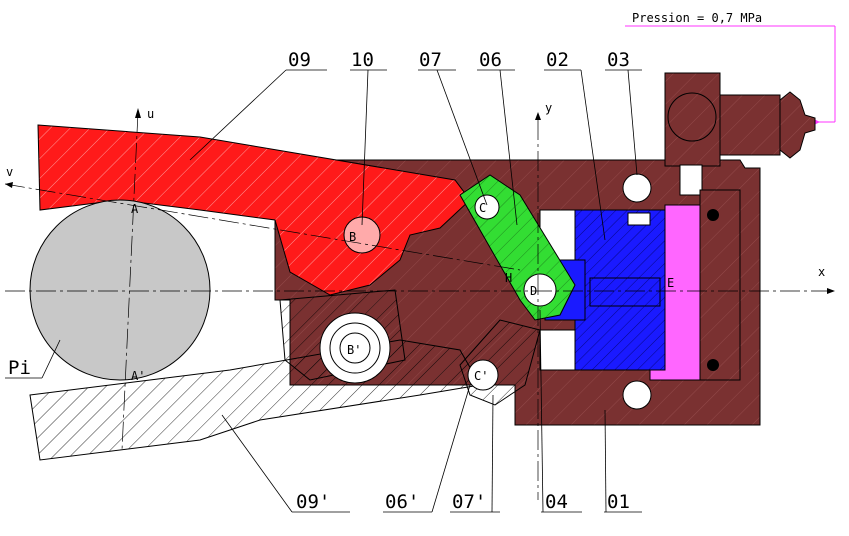 Image resolution: width=849 pixels, height=536 pixels. Describe the element at coordinates (740, 134) in the screenshot. I see `hydraulic-fitting` at that location.